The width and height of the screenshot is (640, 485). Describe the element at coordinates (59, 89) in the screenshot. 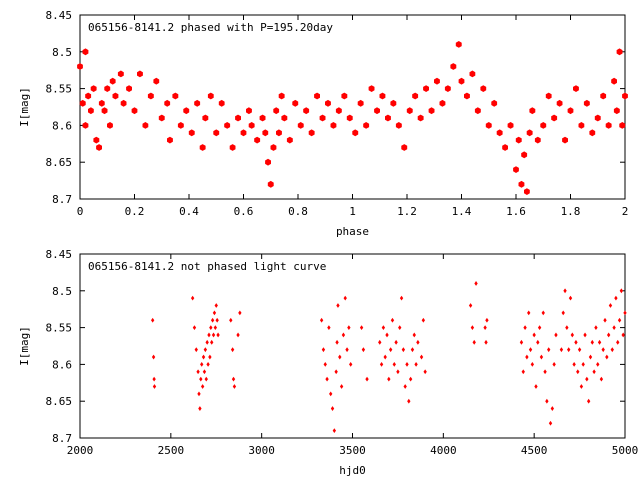

I see `y-tick-label: 8.55` at that location.